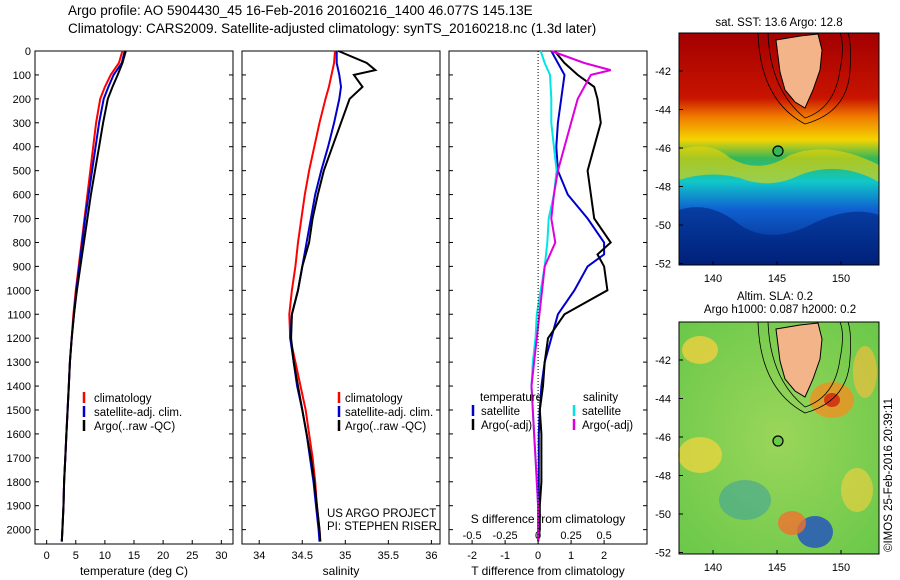 The image size is (900, 580). What do you see at coordinates (76, 556) in the screenshot?
I see `x-tick-label: 5` at bounding box center [76, 556].